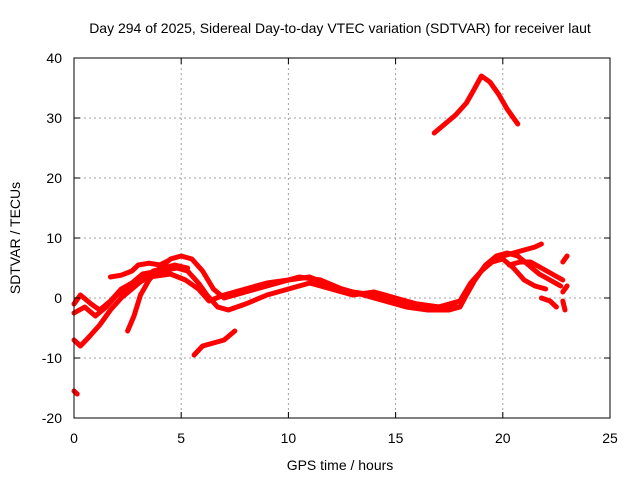 The height and width of the screenshot is (480, 640). What do you see at coordinates (52, 358) in the screenshot?
I see `y-tick-label: -10` at bounding box center [52, 358].